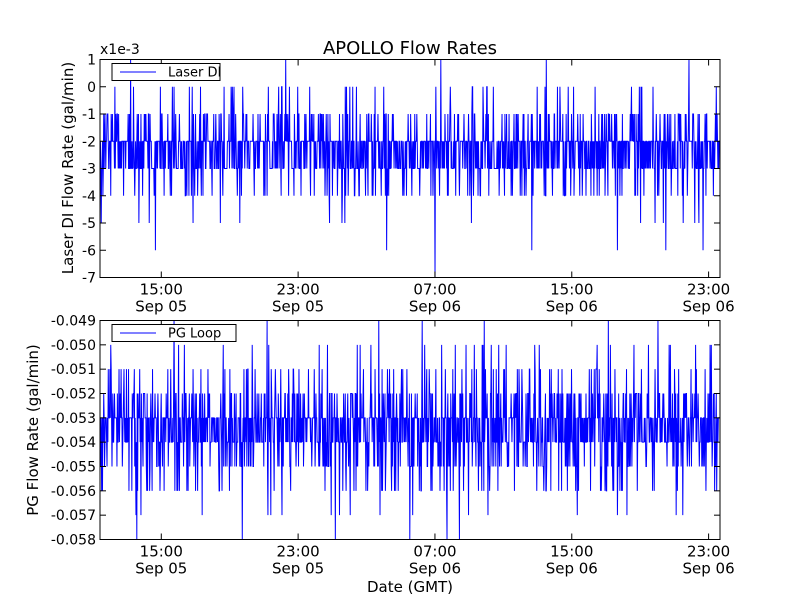 This screenshot has width=800, height=605. I want to click on y-tick-label: -1, so click(89, 115).